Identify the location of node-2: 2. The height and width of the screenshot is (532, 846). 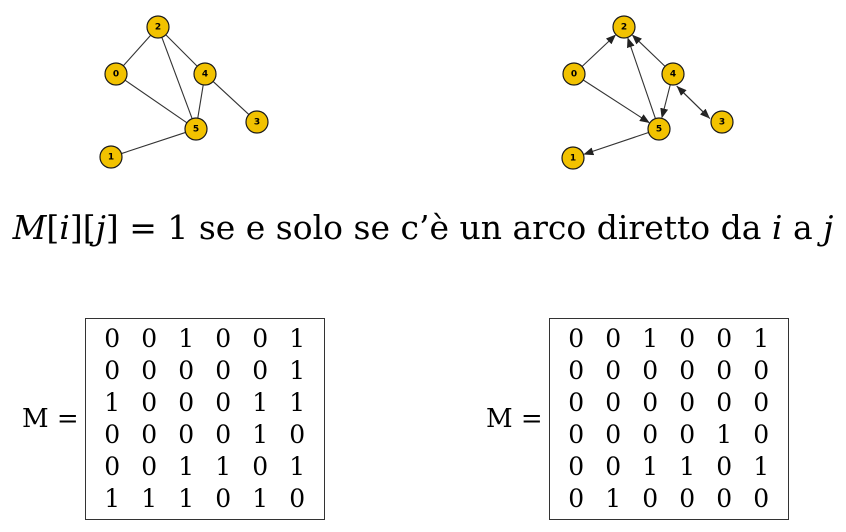
(158, 27).